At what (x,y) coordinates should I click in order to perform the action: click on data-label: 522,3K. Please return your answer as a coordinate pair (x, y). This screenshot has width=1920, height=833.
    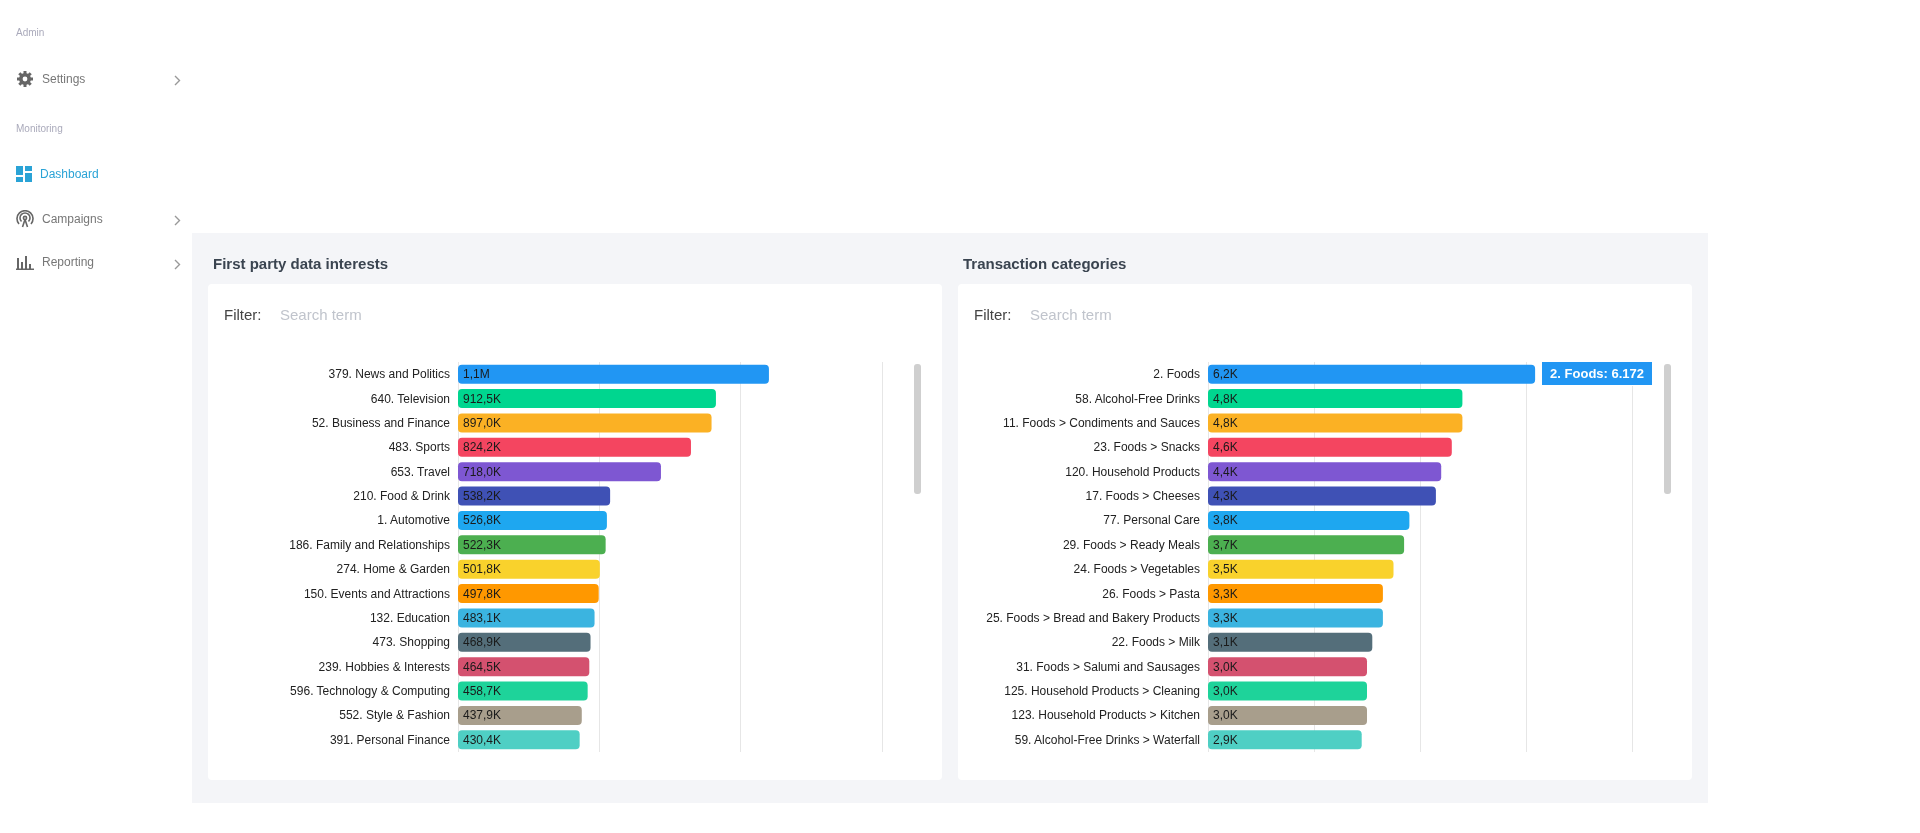
    Looking at the image, I should click on (482, 544).